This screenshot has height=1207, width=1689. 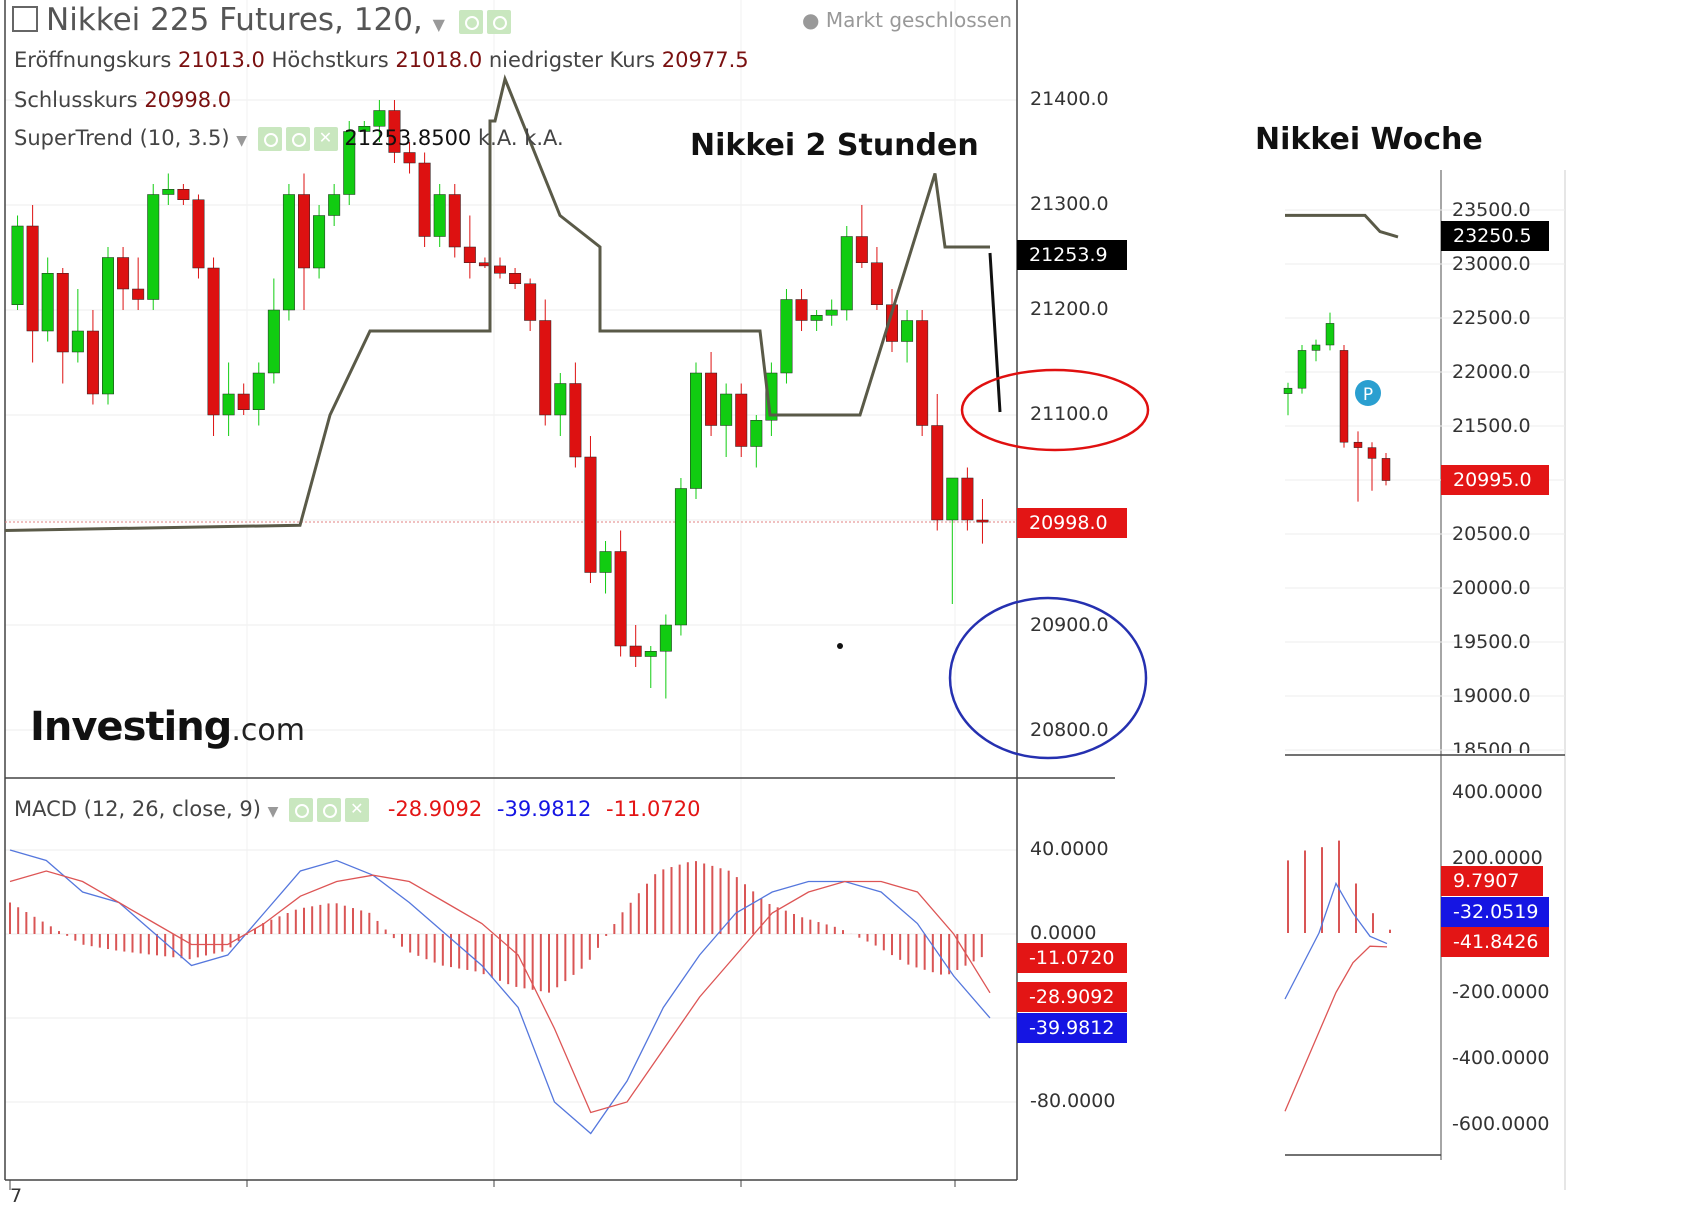 I want to click on supertrend-v2: k.A., so click(x=498, y=138).